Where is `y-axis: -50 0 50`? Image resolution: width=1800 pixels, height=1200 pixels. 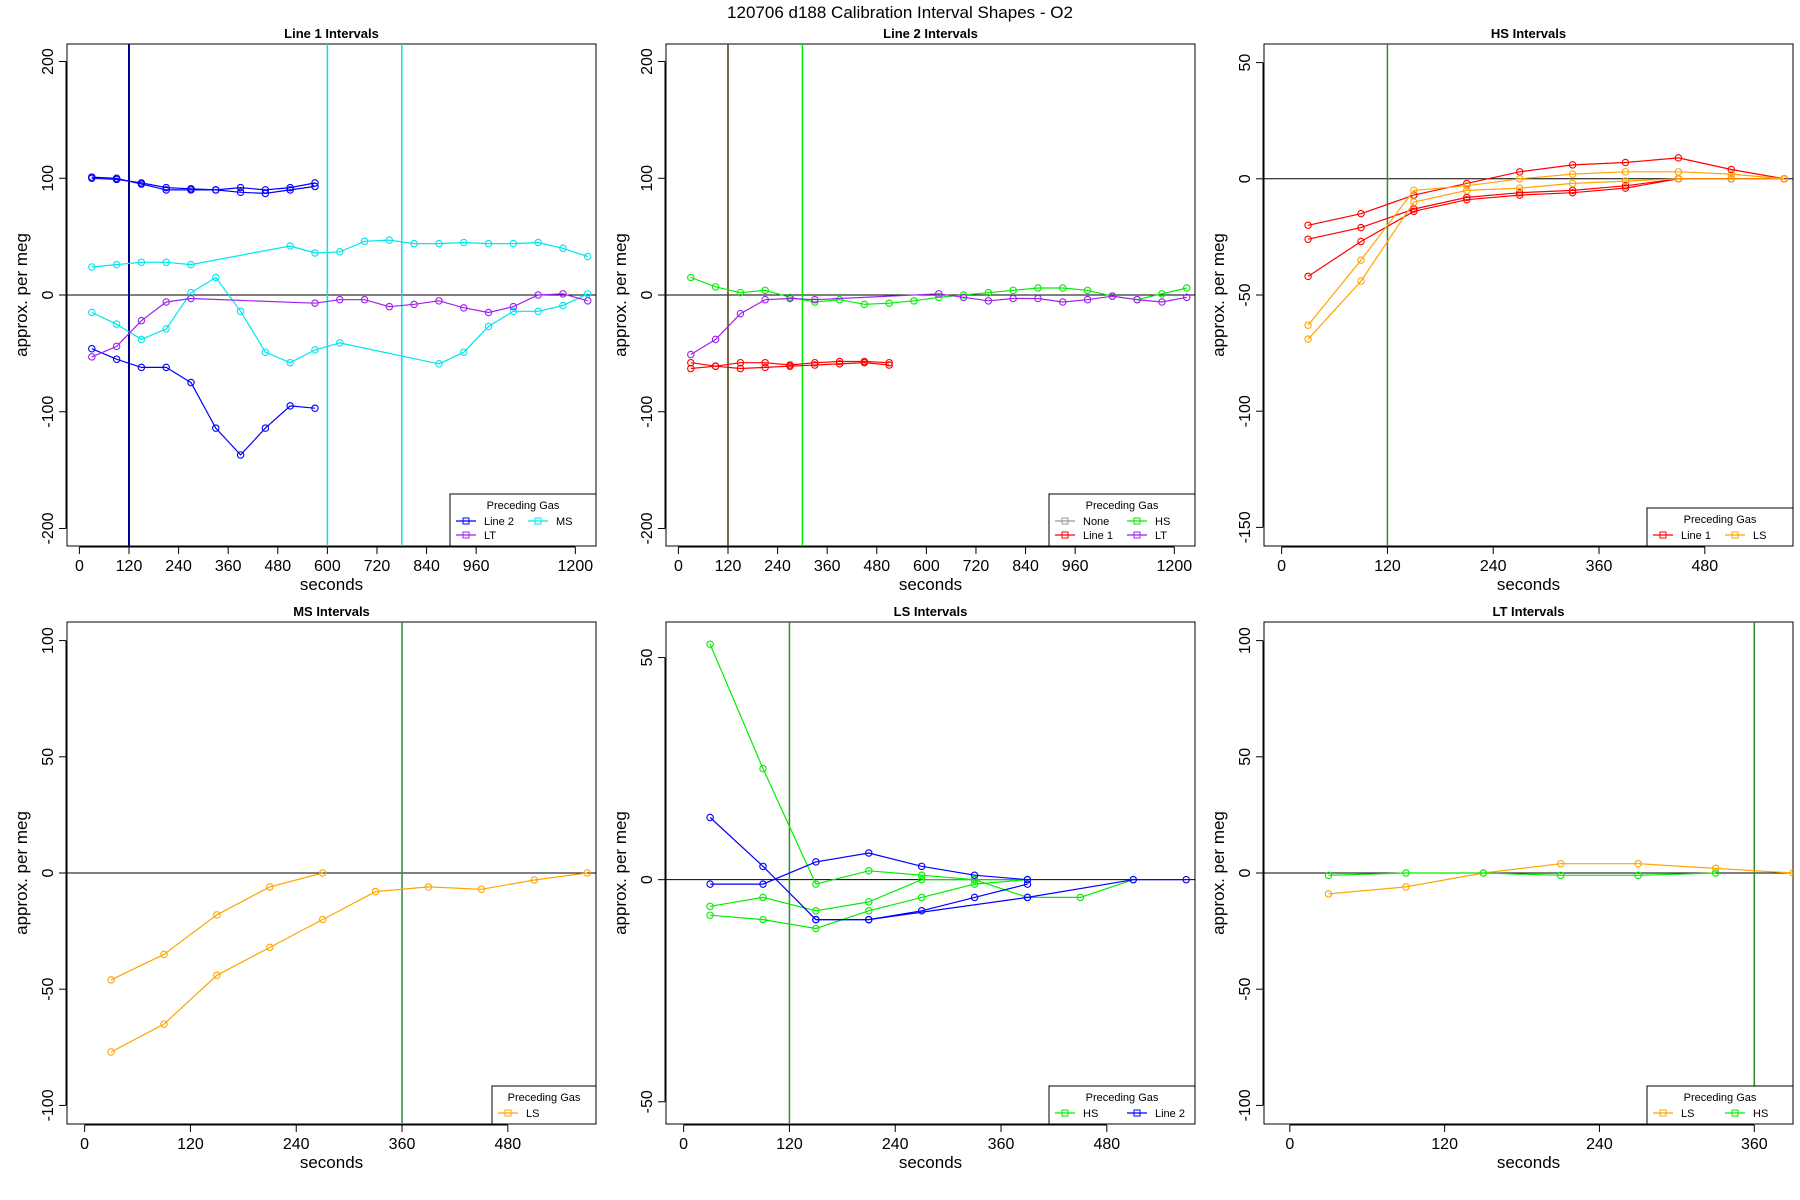
y-axis: -50 0 50 is located at coordinates (652, 881).